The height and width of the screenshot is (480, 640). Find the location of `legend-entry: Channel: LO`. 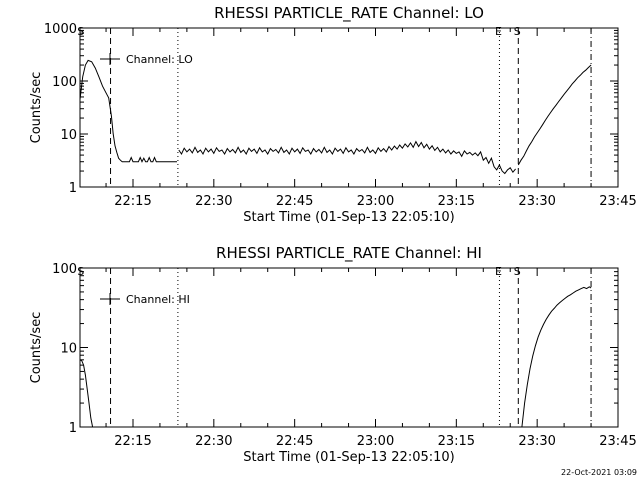

legend-entry: Channel: LO is located at coordinates (159, 59).